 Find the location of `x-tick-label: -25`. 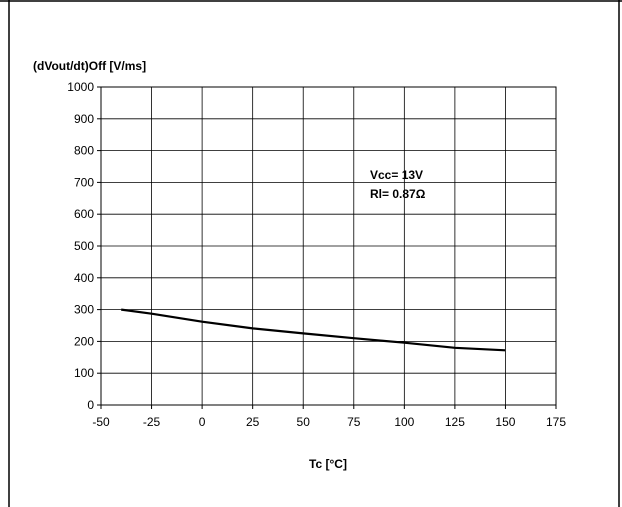

x-tick-label: -25 is located at coordinates (152, 422).